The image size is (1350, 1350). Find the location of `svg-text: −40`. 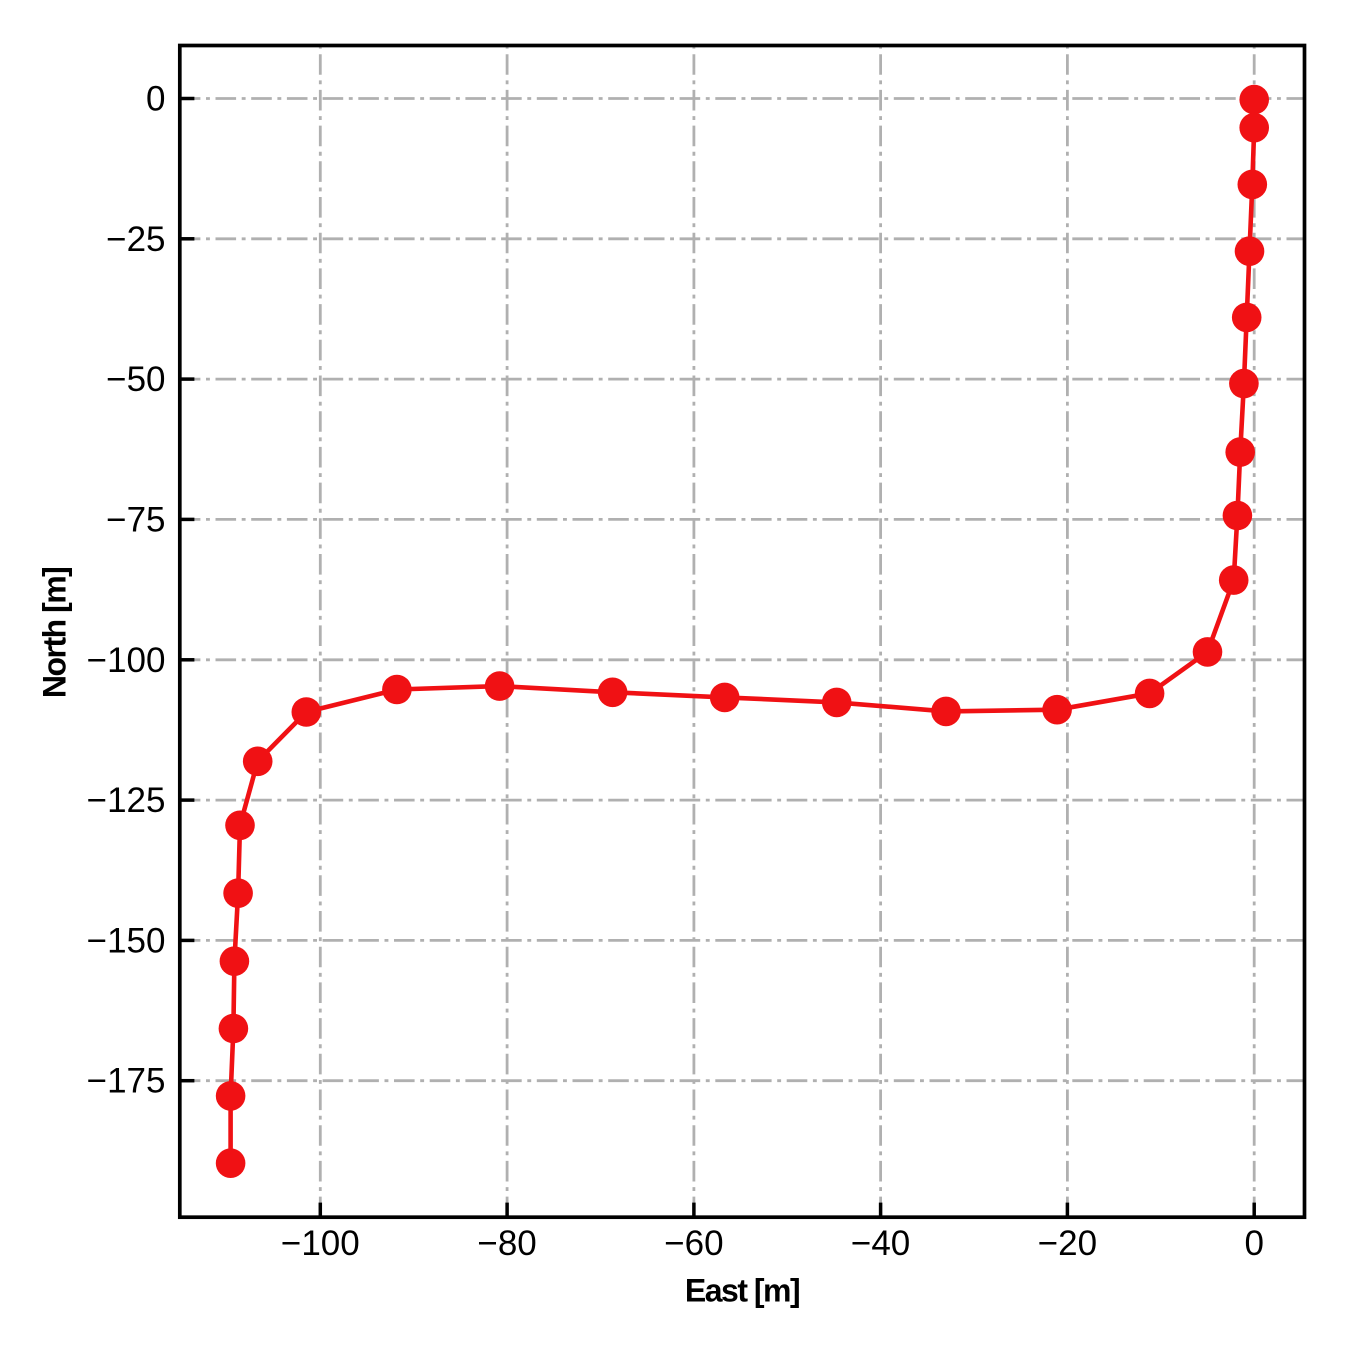

svg-text: −40 is located at coordinates (880, 1243).